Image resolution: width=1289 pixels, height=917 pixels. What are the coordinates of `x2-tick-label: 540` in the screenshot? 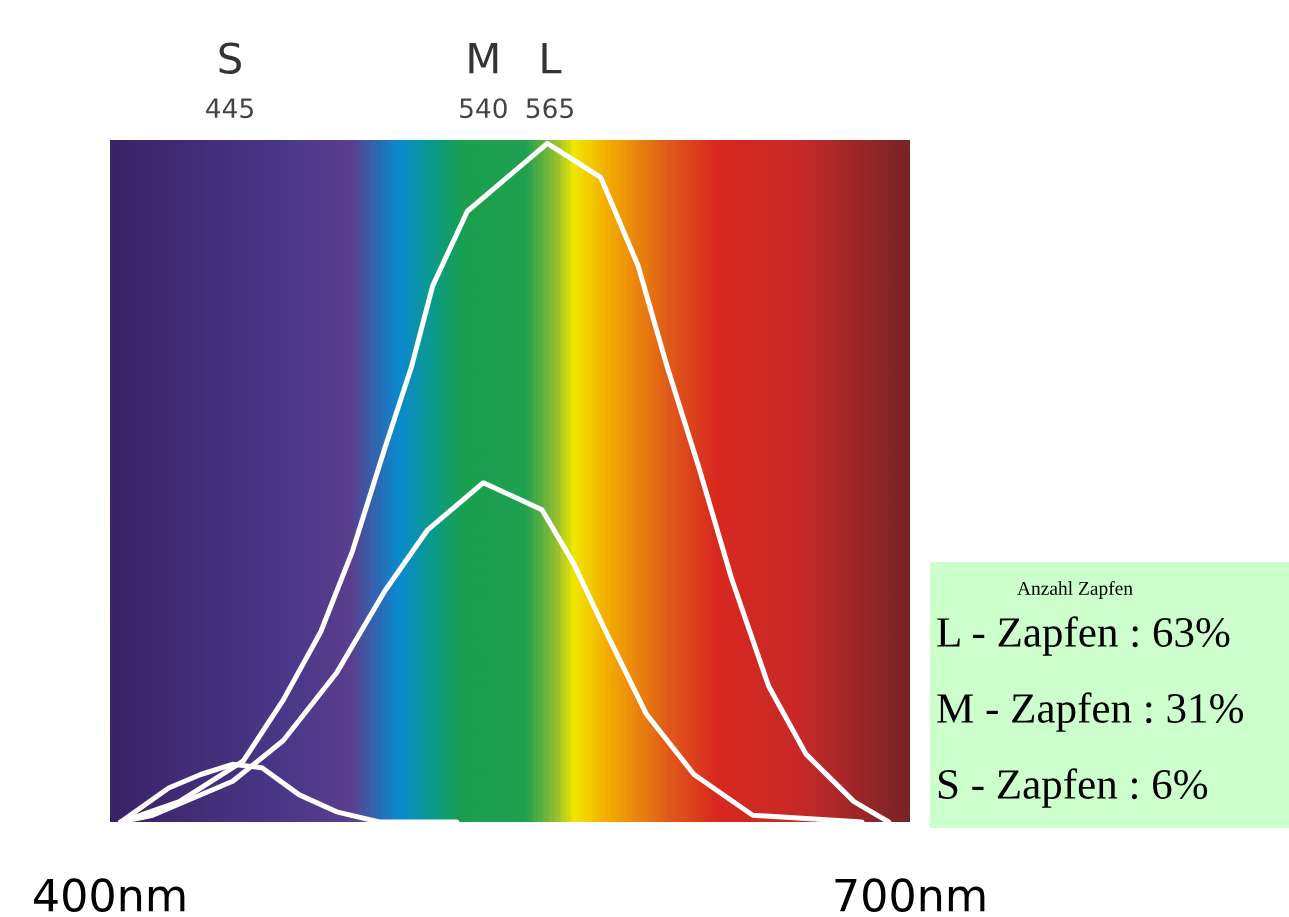 It's located at (483, 108).